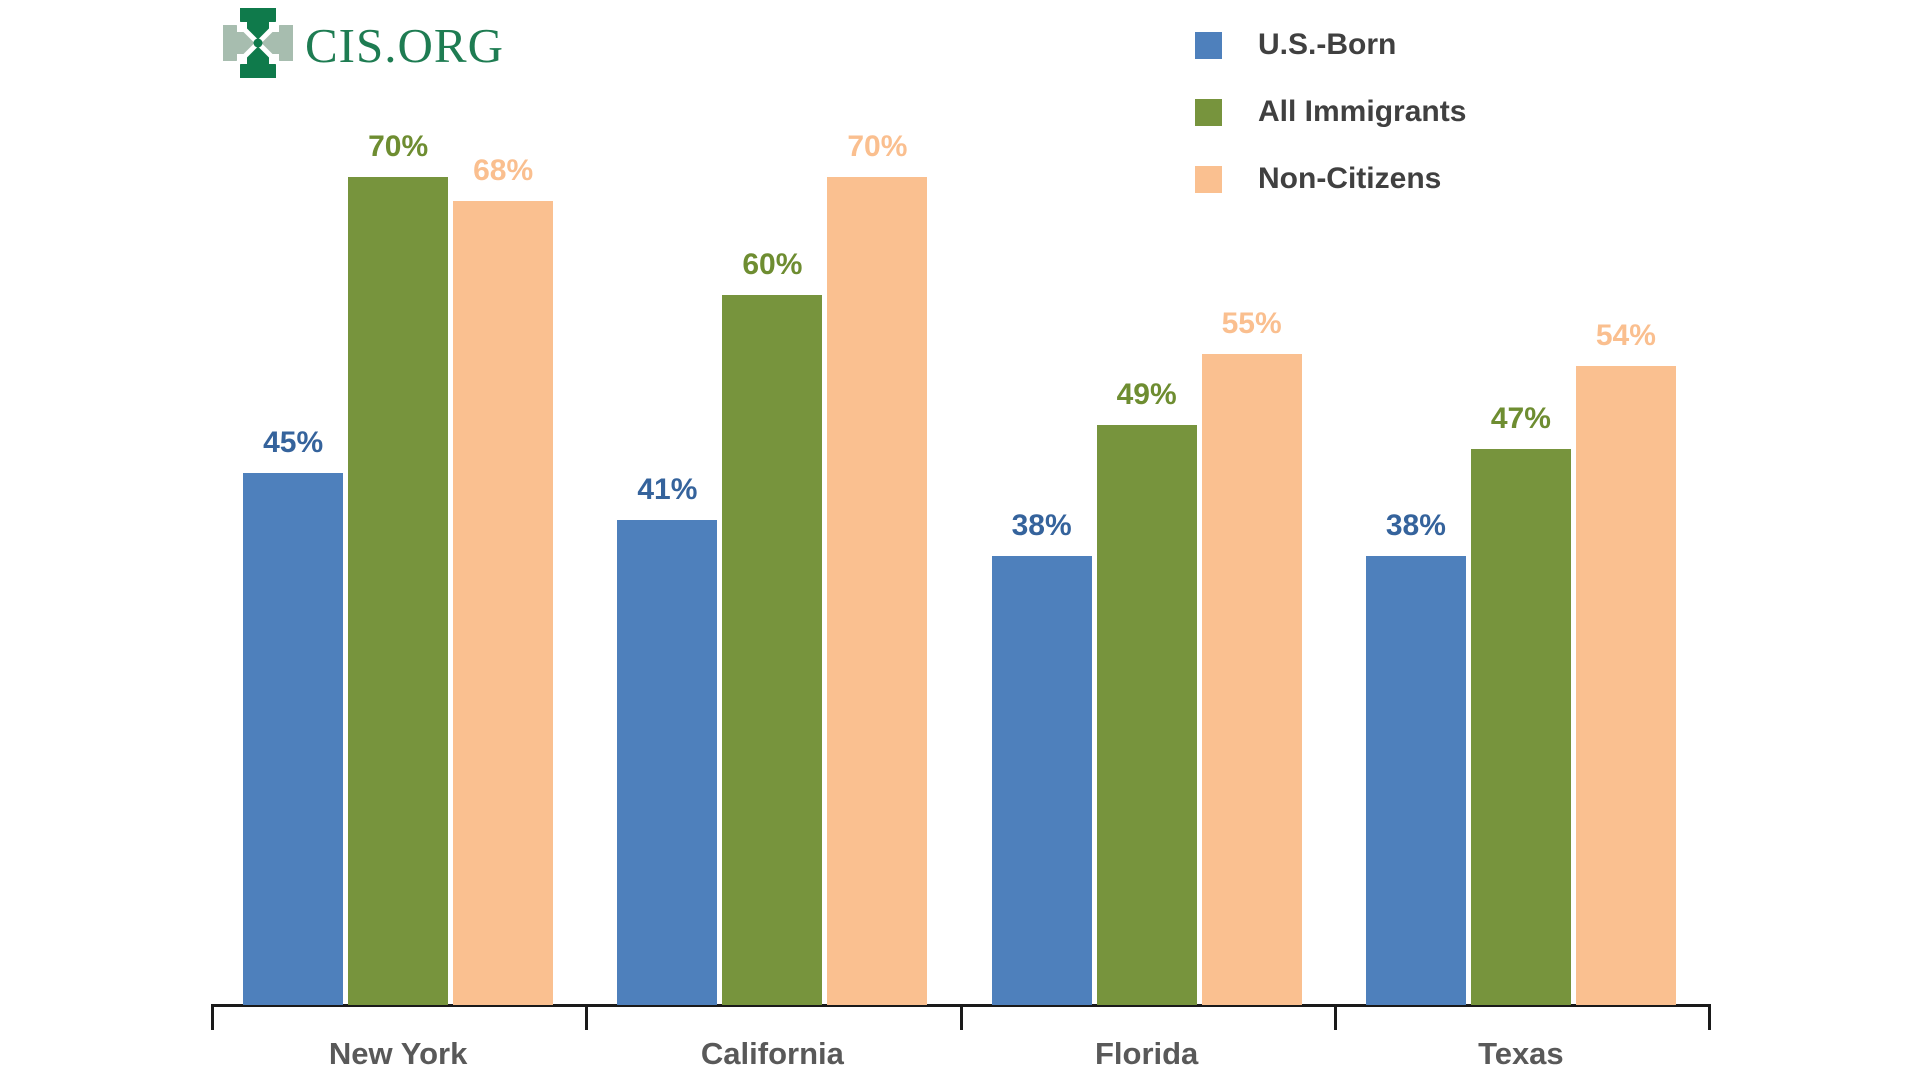 Image resolution: width=1920 pixels, height=1080 pixels. Describe the element at coordinates (1362, 111) in the screenshot. I see `legend-label-all-immigrants: All Immigrants` at that location.